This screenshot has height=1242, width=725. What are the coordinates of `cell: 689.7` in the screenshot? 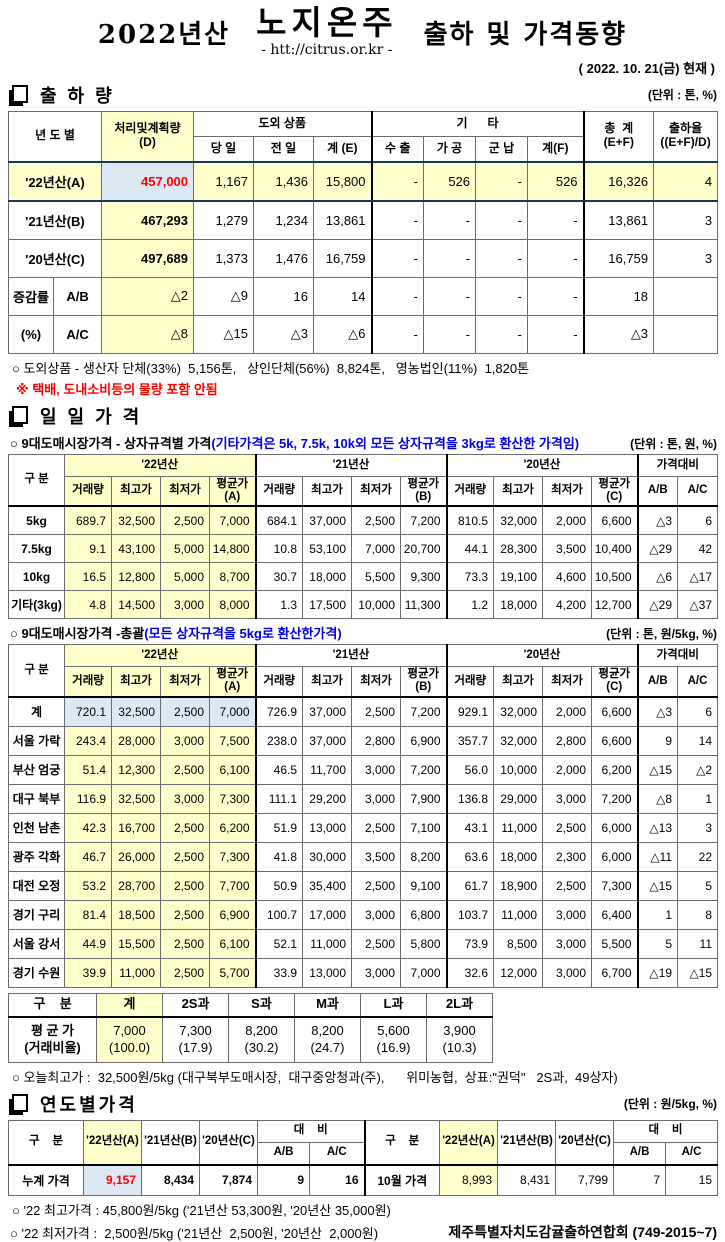 It's located at (88, 520).